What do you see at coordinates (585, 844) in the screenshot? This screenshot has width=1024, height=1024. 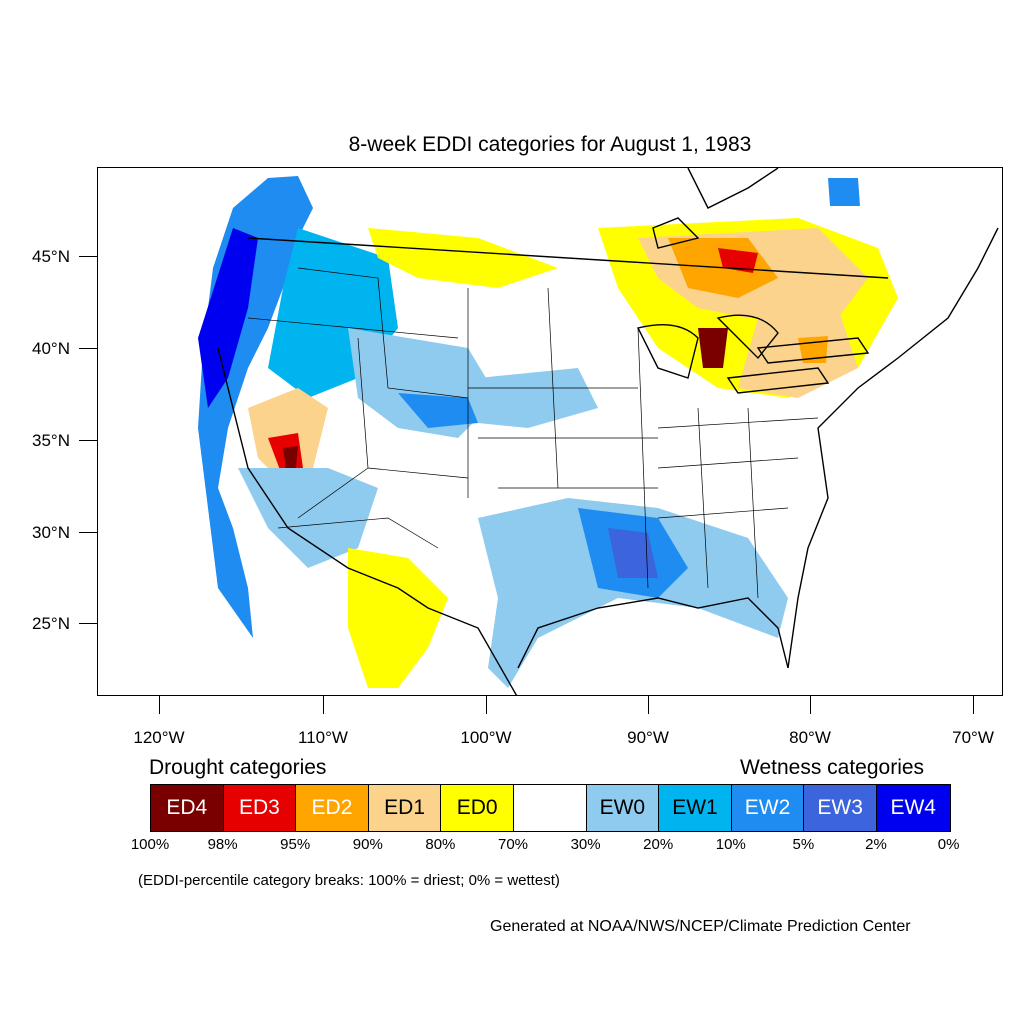 I see `legend-break-label: 30%` at bounding box center [585, 844].